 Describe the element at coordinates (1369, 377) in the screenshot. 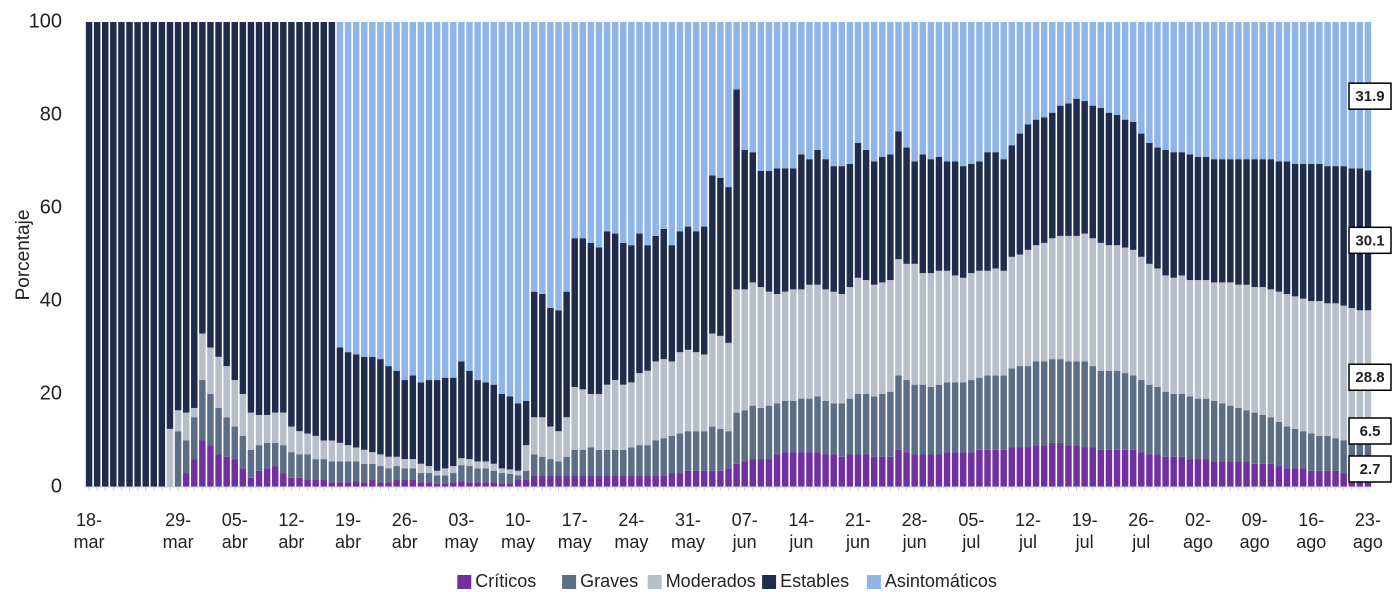

I see `data-label-text: 28.8` at that location.